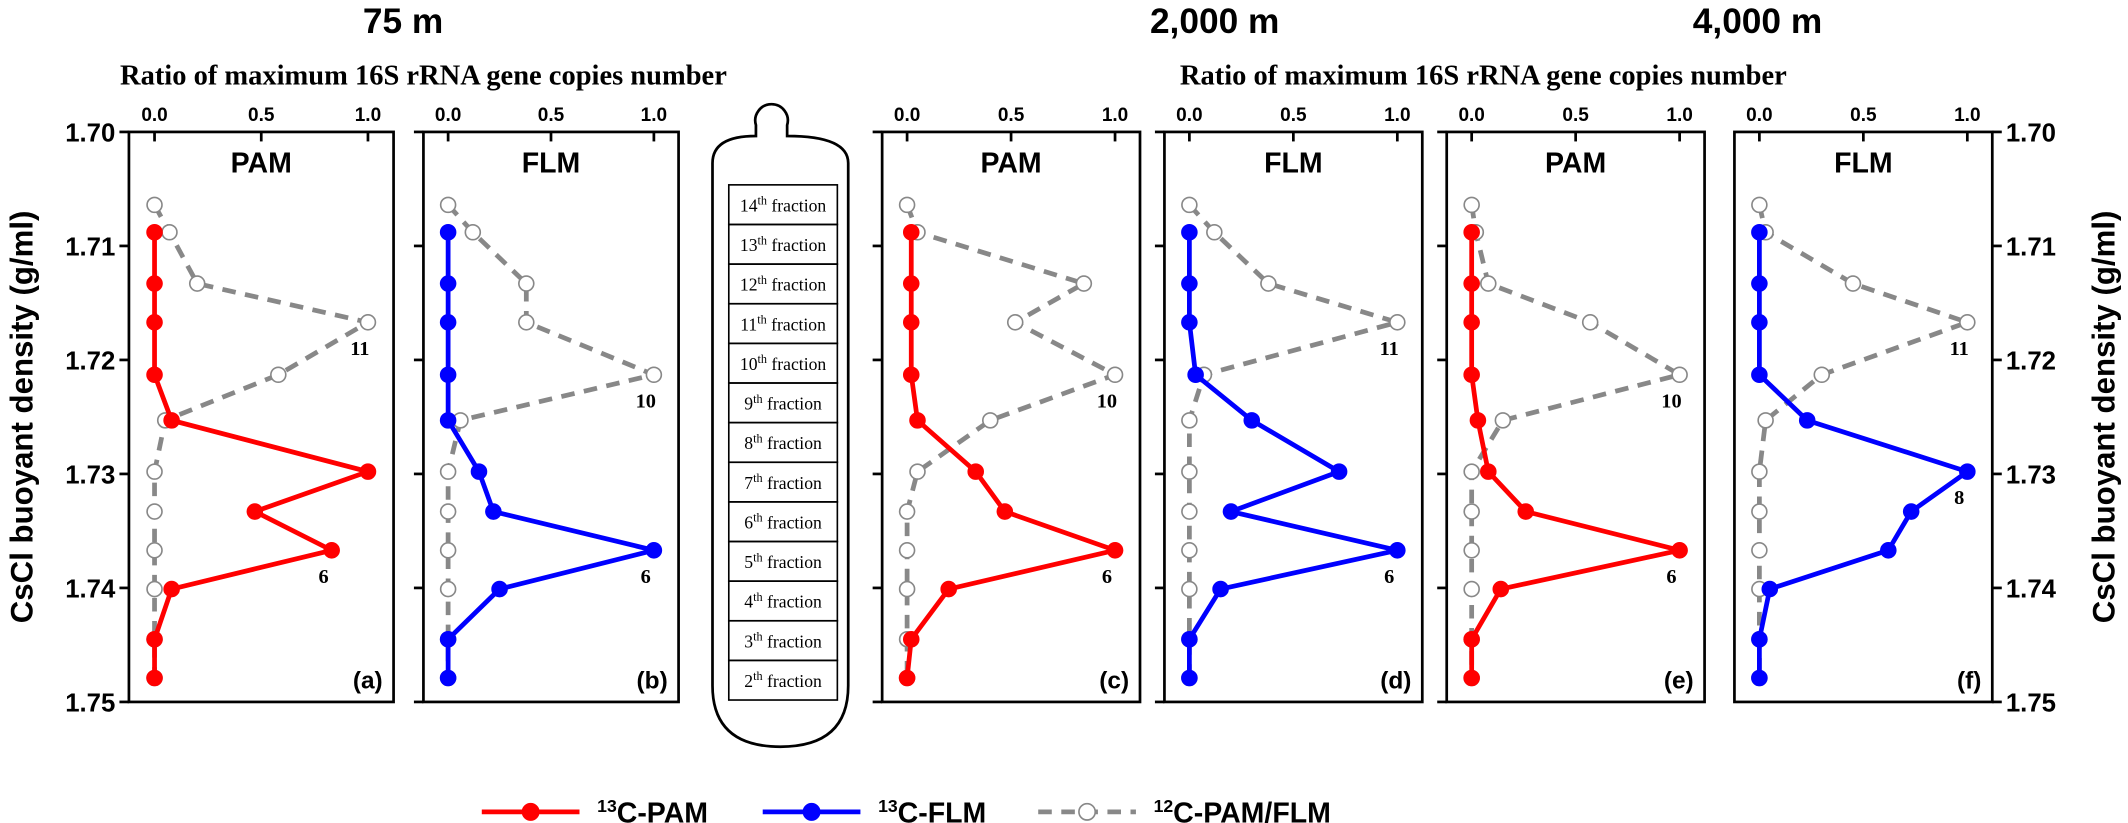  What do you see at coordinates (783, 284) in the screenshot?
I see `fraction-label: 12th fraction` at bounding box center [783, 284].